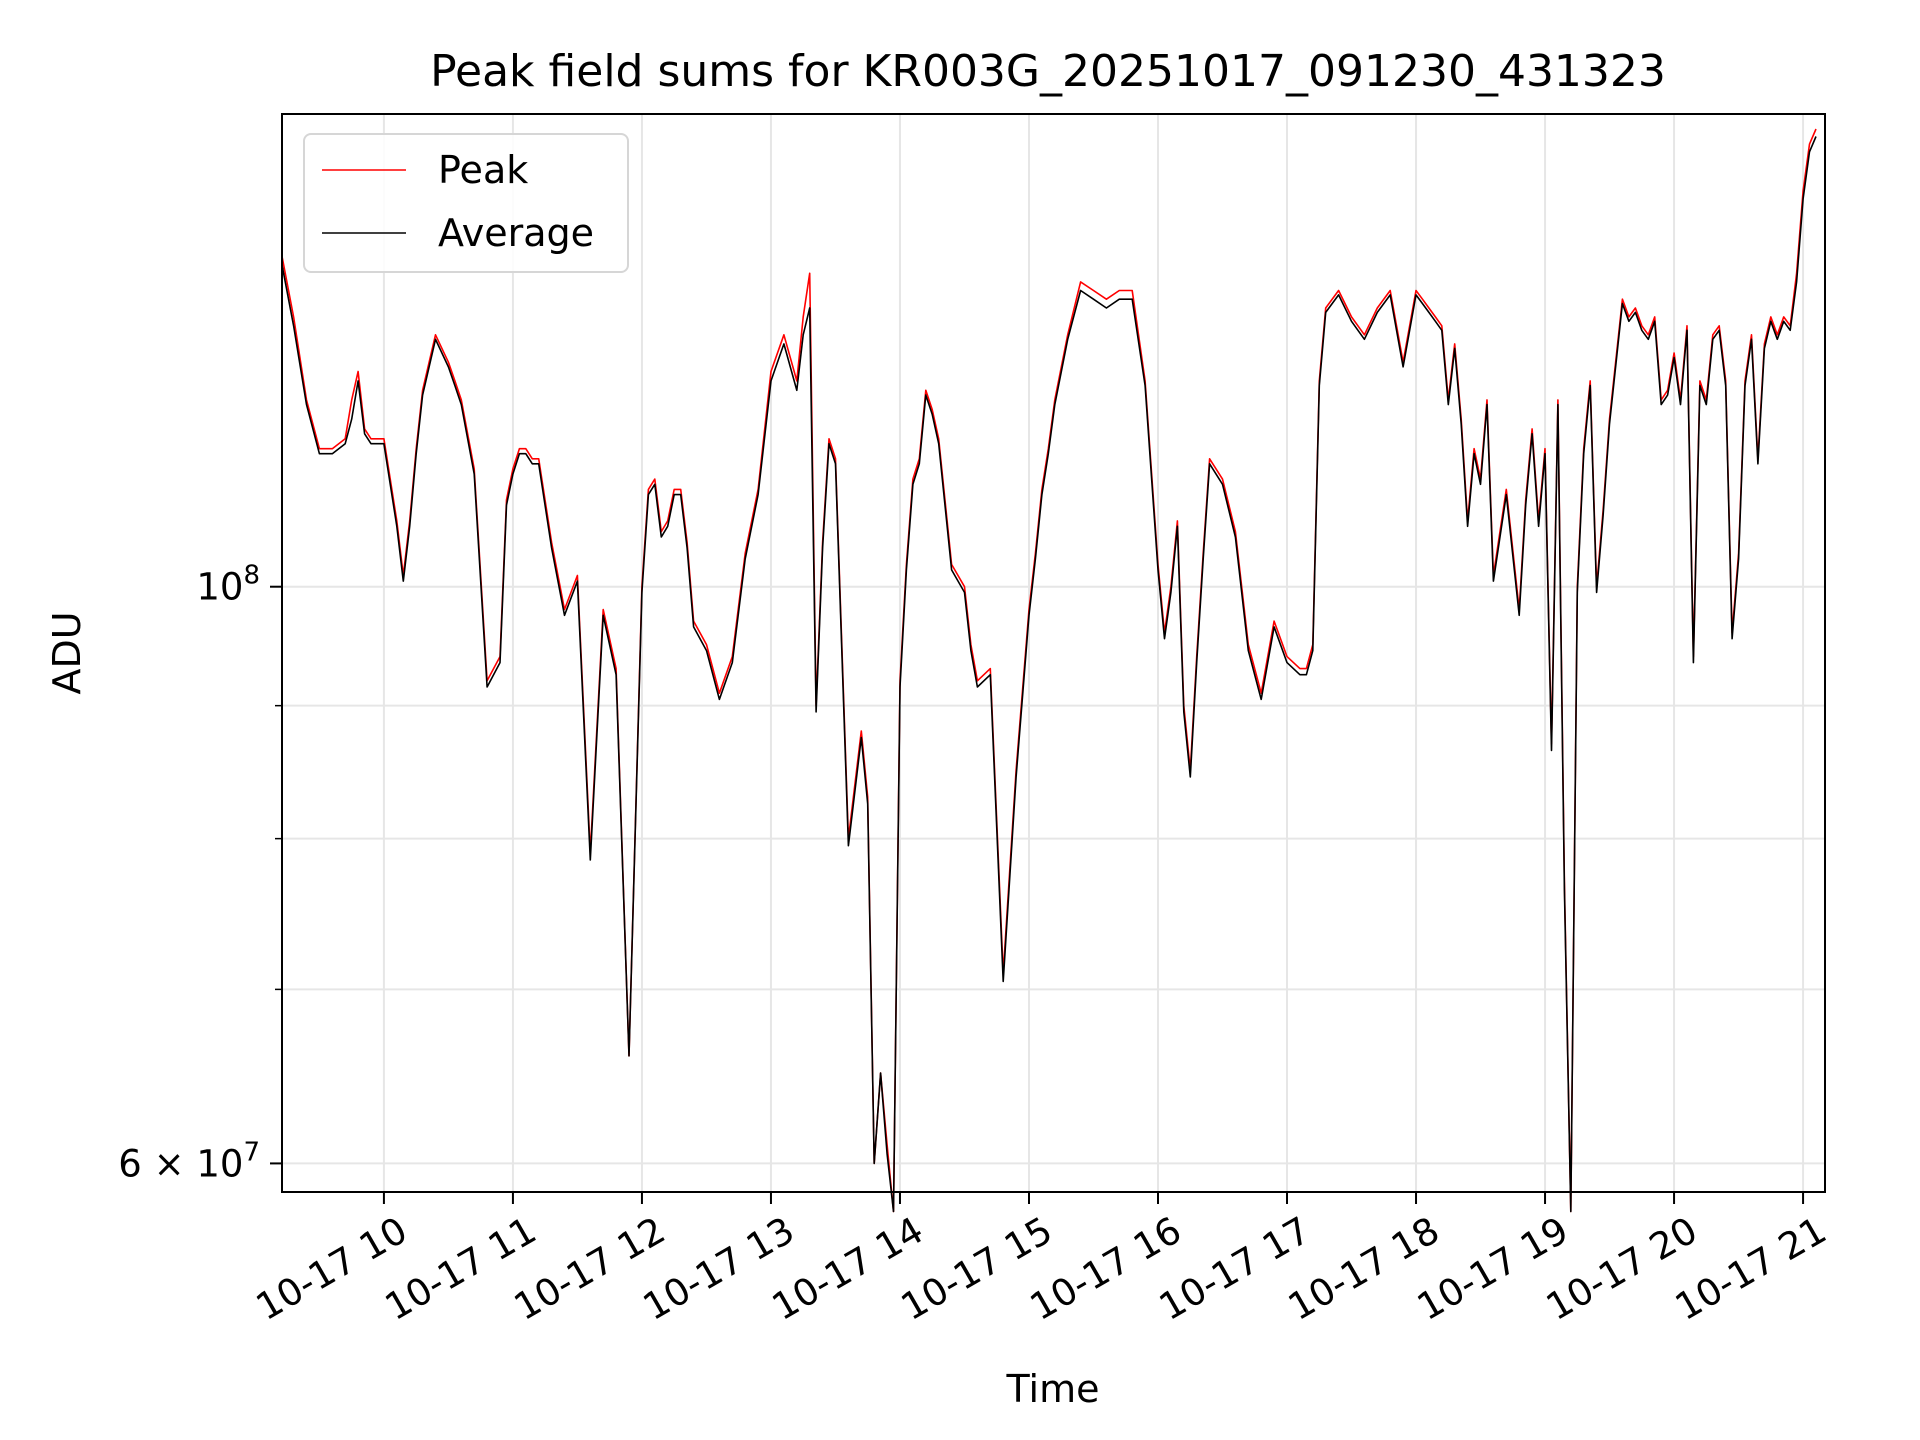 Image resolution: width=1920 pixels, height=1440 pixels. I want to click on legend: Peak Average, so click(466, 203).